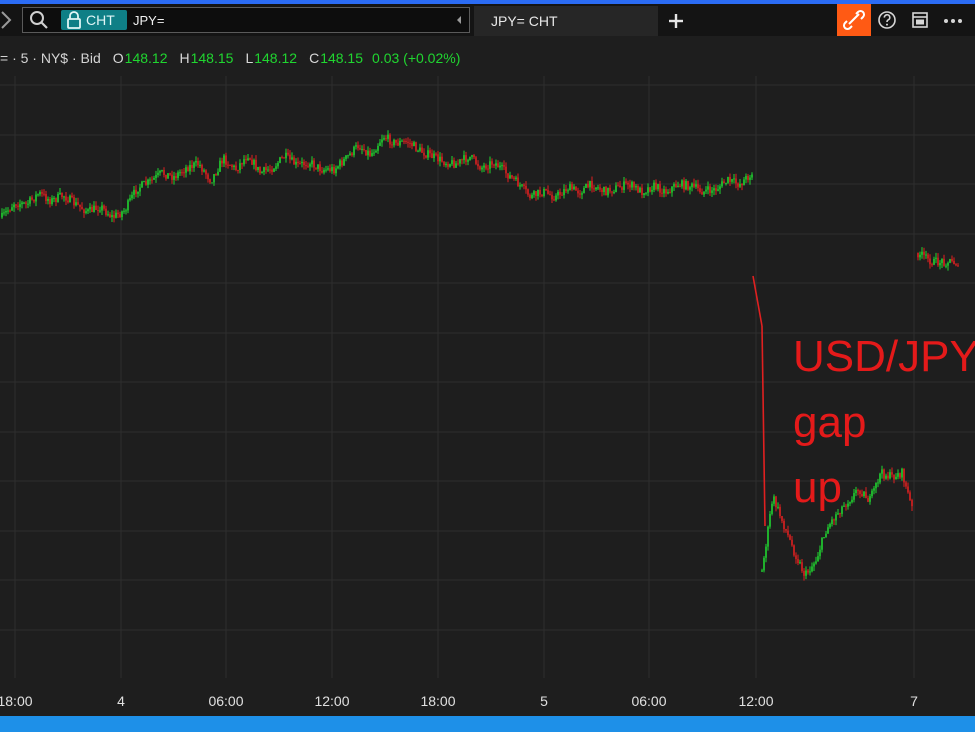 The width and height of the screenshot is (975, 732). What do you see at coordinates (39, 20) in the screenshot?
I see `search-icon` at bounding box center [39, 20].